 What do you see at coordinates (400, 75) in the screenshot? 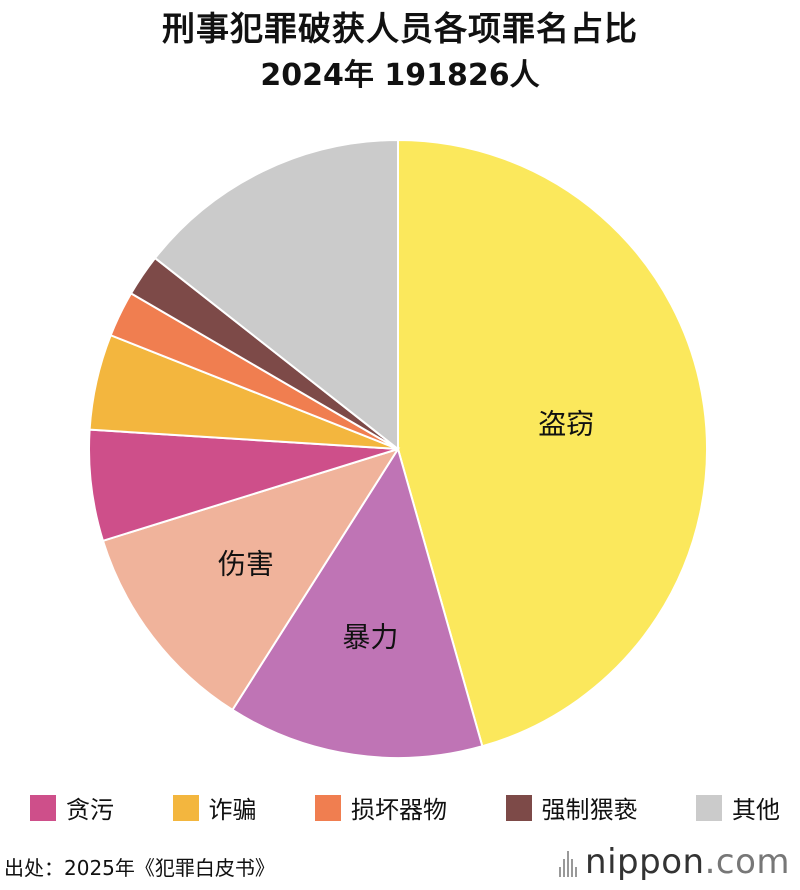
I see `chart-subtitle: 2024年 191826人` at bounding box center [400, 75].